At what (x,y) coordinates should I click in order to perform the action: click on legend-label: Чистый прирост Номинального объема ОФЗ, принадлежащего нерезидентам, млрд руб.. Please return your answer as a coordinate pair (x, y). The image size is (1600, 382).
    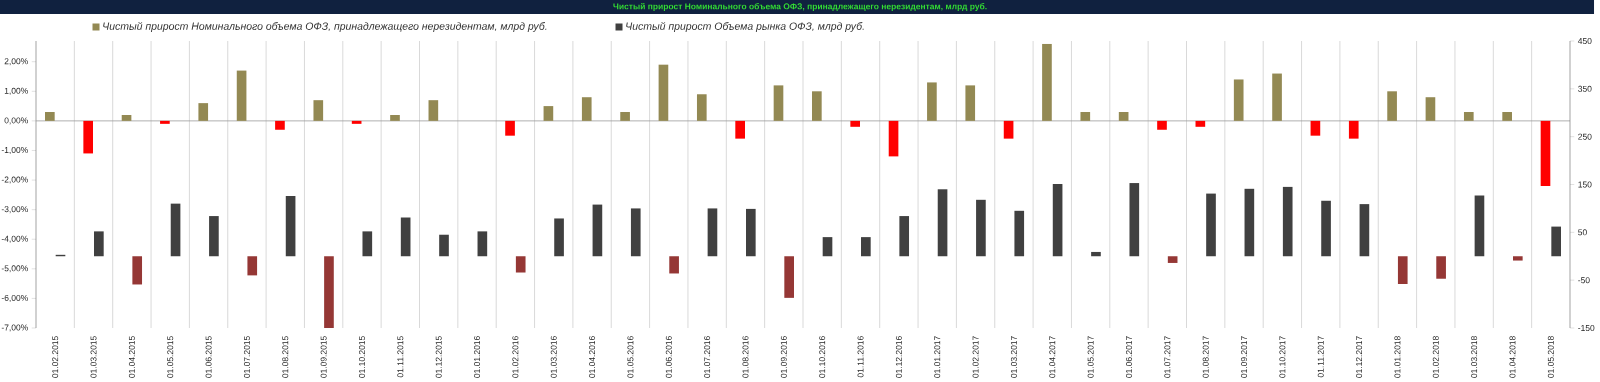
    Looking at the image, I should click on (325, 27).